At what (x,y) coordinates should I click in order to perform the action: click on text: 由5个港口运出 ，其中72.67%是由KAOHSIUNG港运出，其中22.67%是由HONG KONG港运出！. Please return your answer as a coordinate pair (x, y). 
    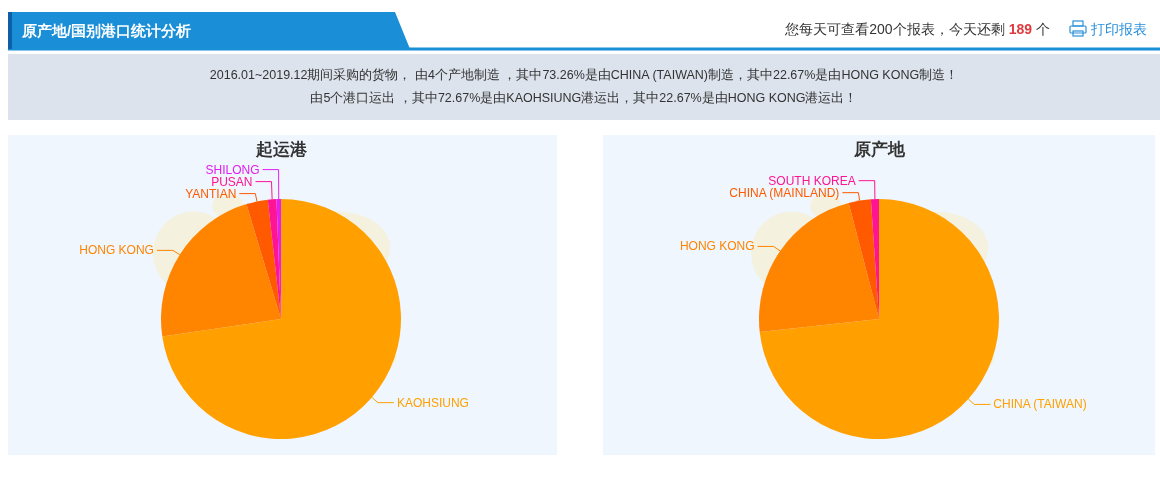
    Looking at the image, I should click on (584, 98).